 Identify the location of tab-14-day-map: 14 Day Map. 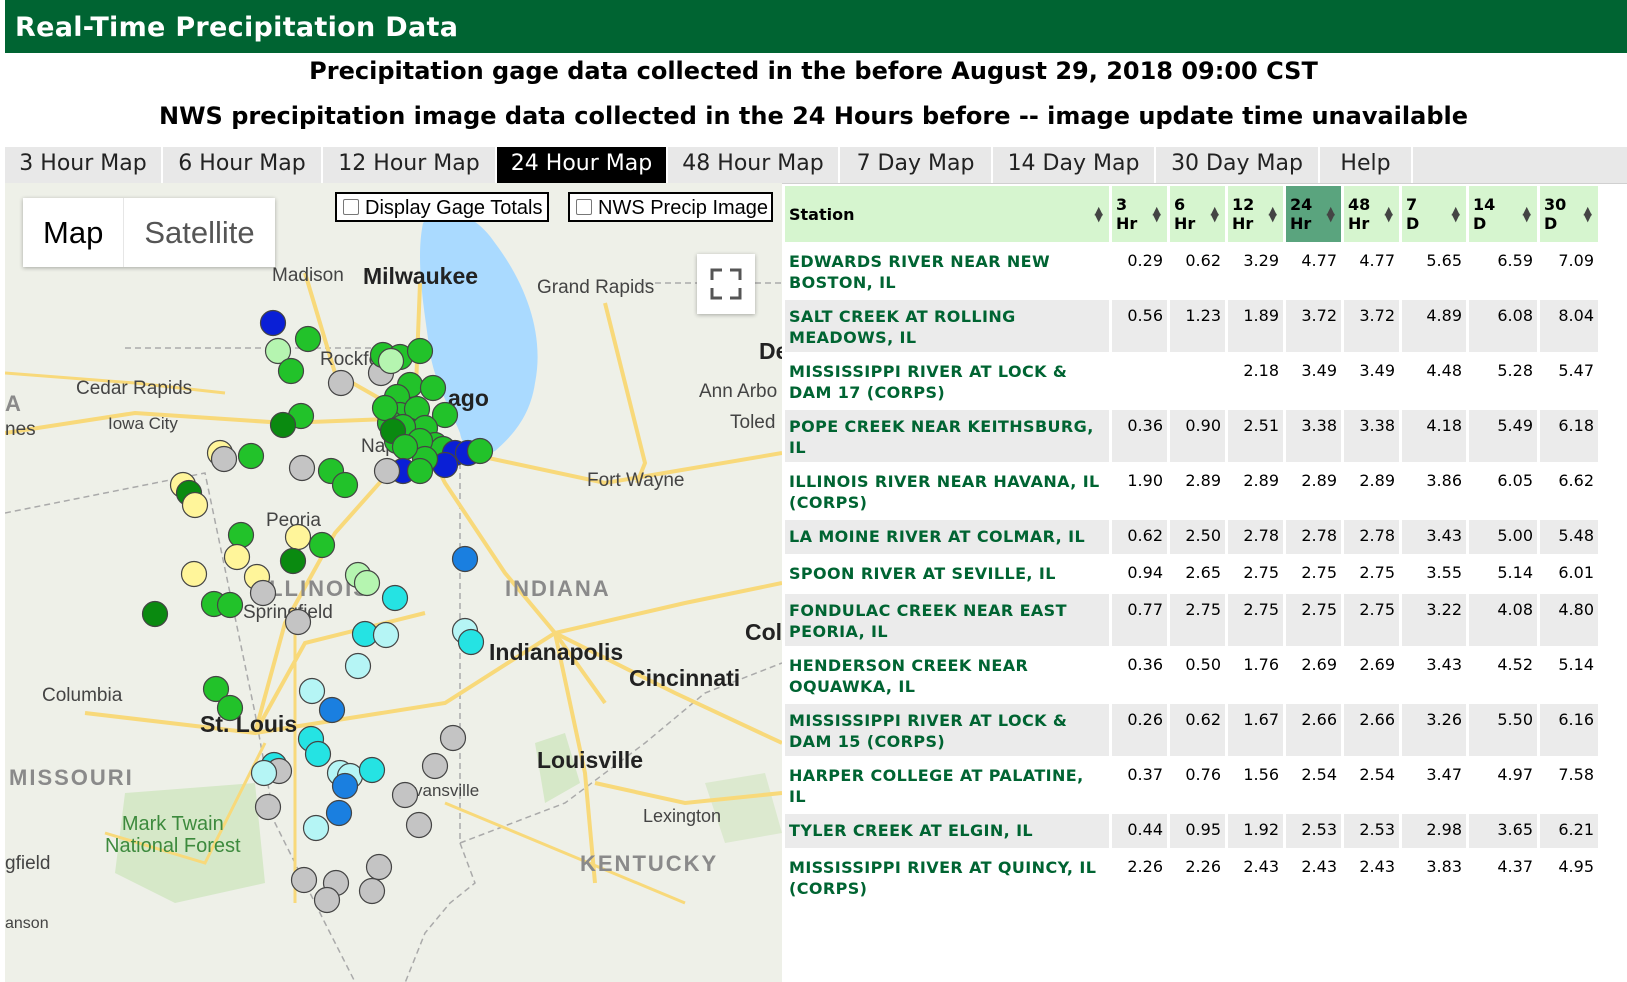
(1074, 165).